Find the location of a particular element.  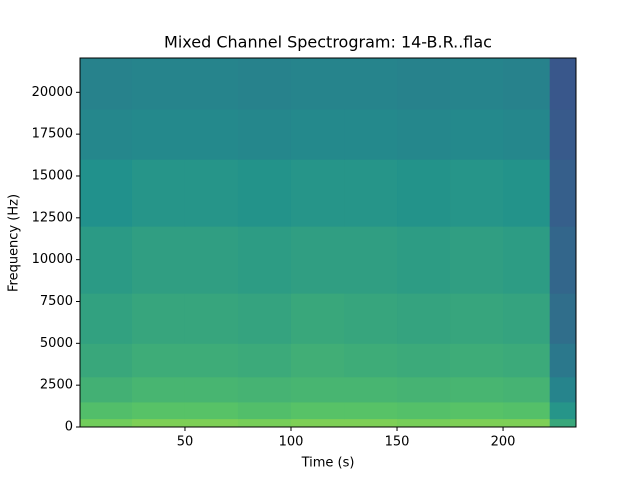

y-tick-label: 7500 is located at coordinates (56, 301).